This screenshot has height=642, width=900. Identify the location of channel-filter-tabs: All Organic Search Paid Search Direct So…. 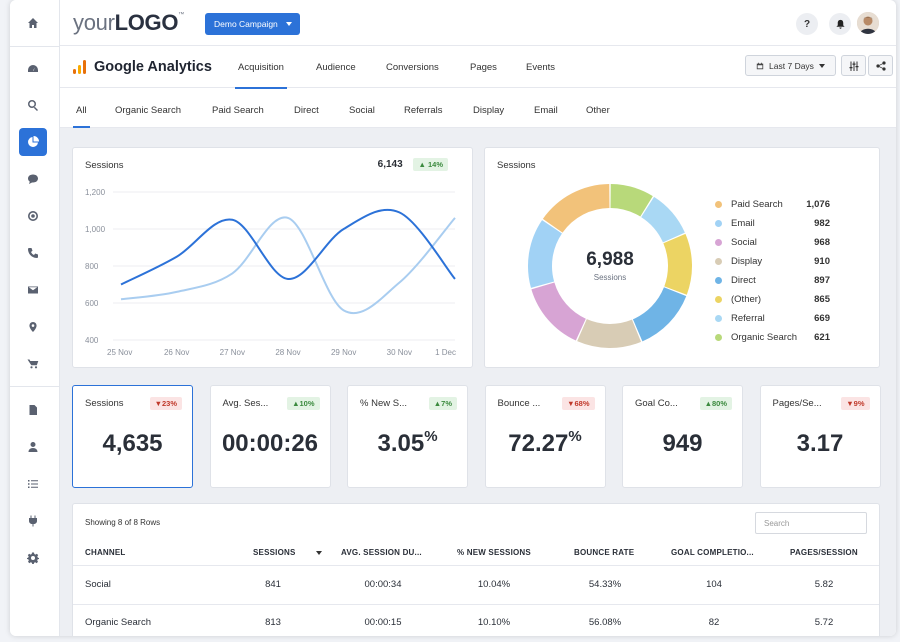
(478, 108).